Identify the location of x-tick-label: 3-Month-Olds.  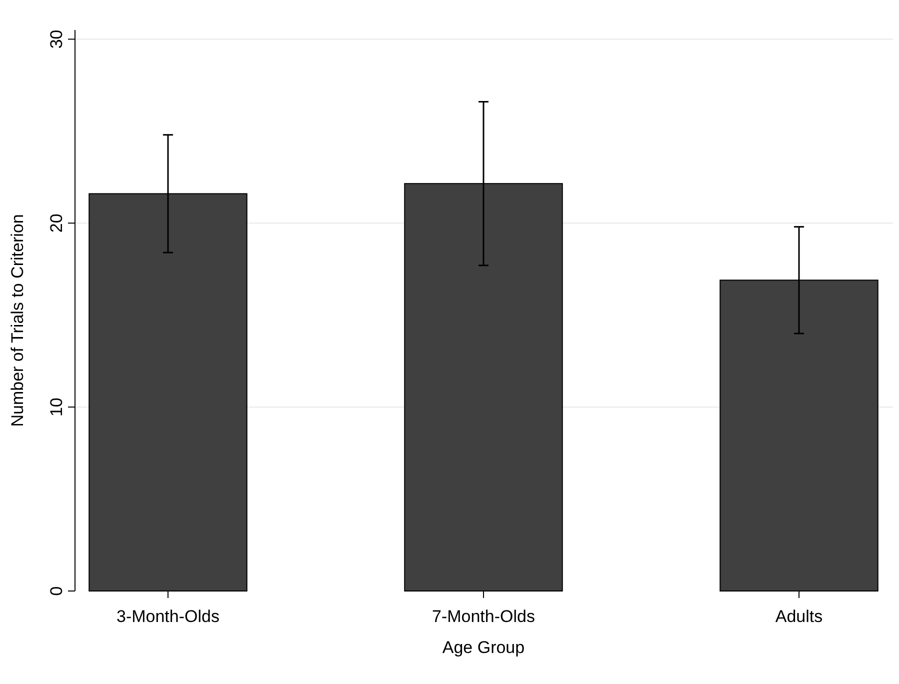
(168, 616).